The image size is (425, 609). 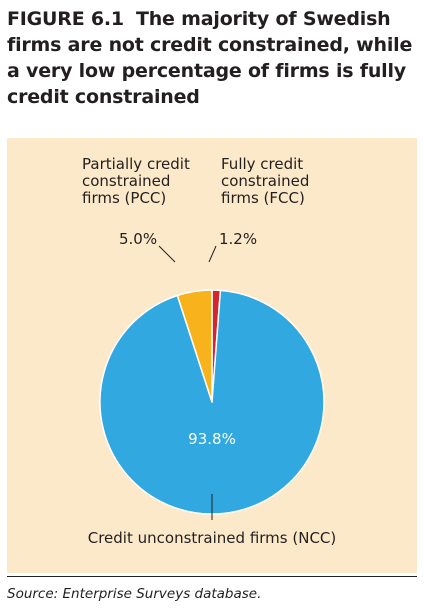 I want to click on slice-name-pcc: Partially credit constrained firms (PCC), so click(x=136, y=181).